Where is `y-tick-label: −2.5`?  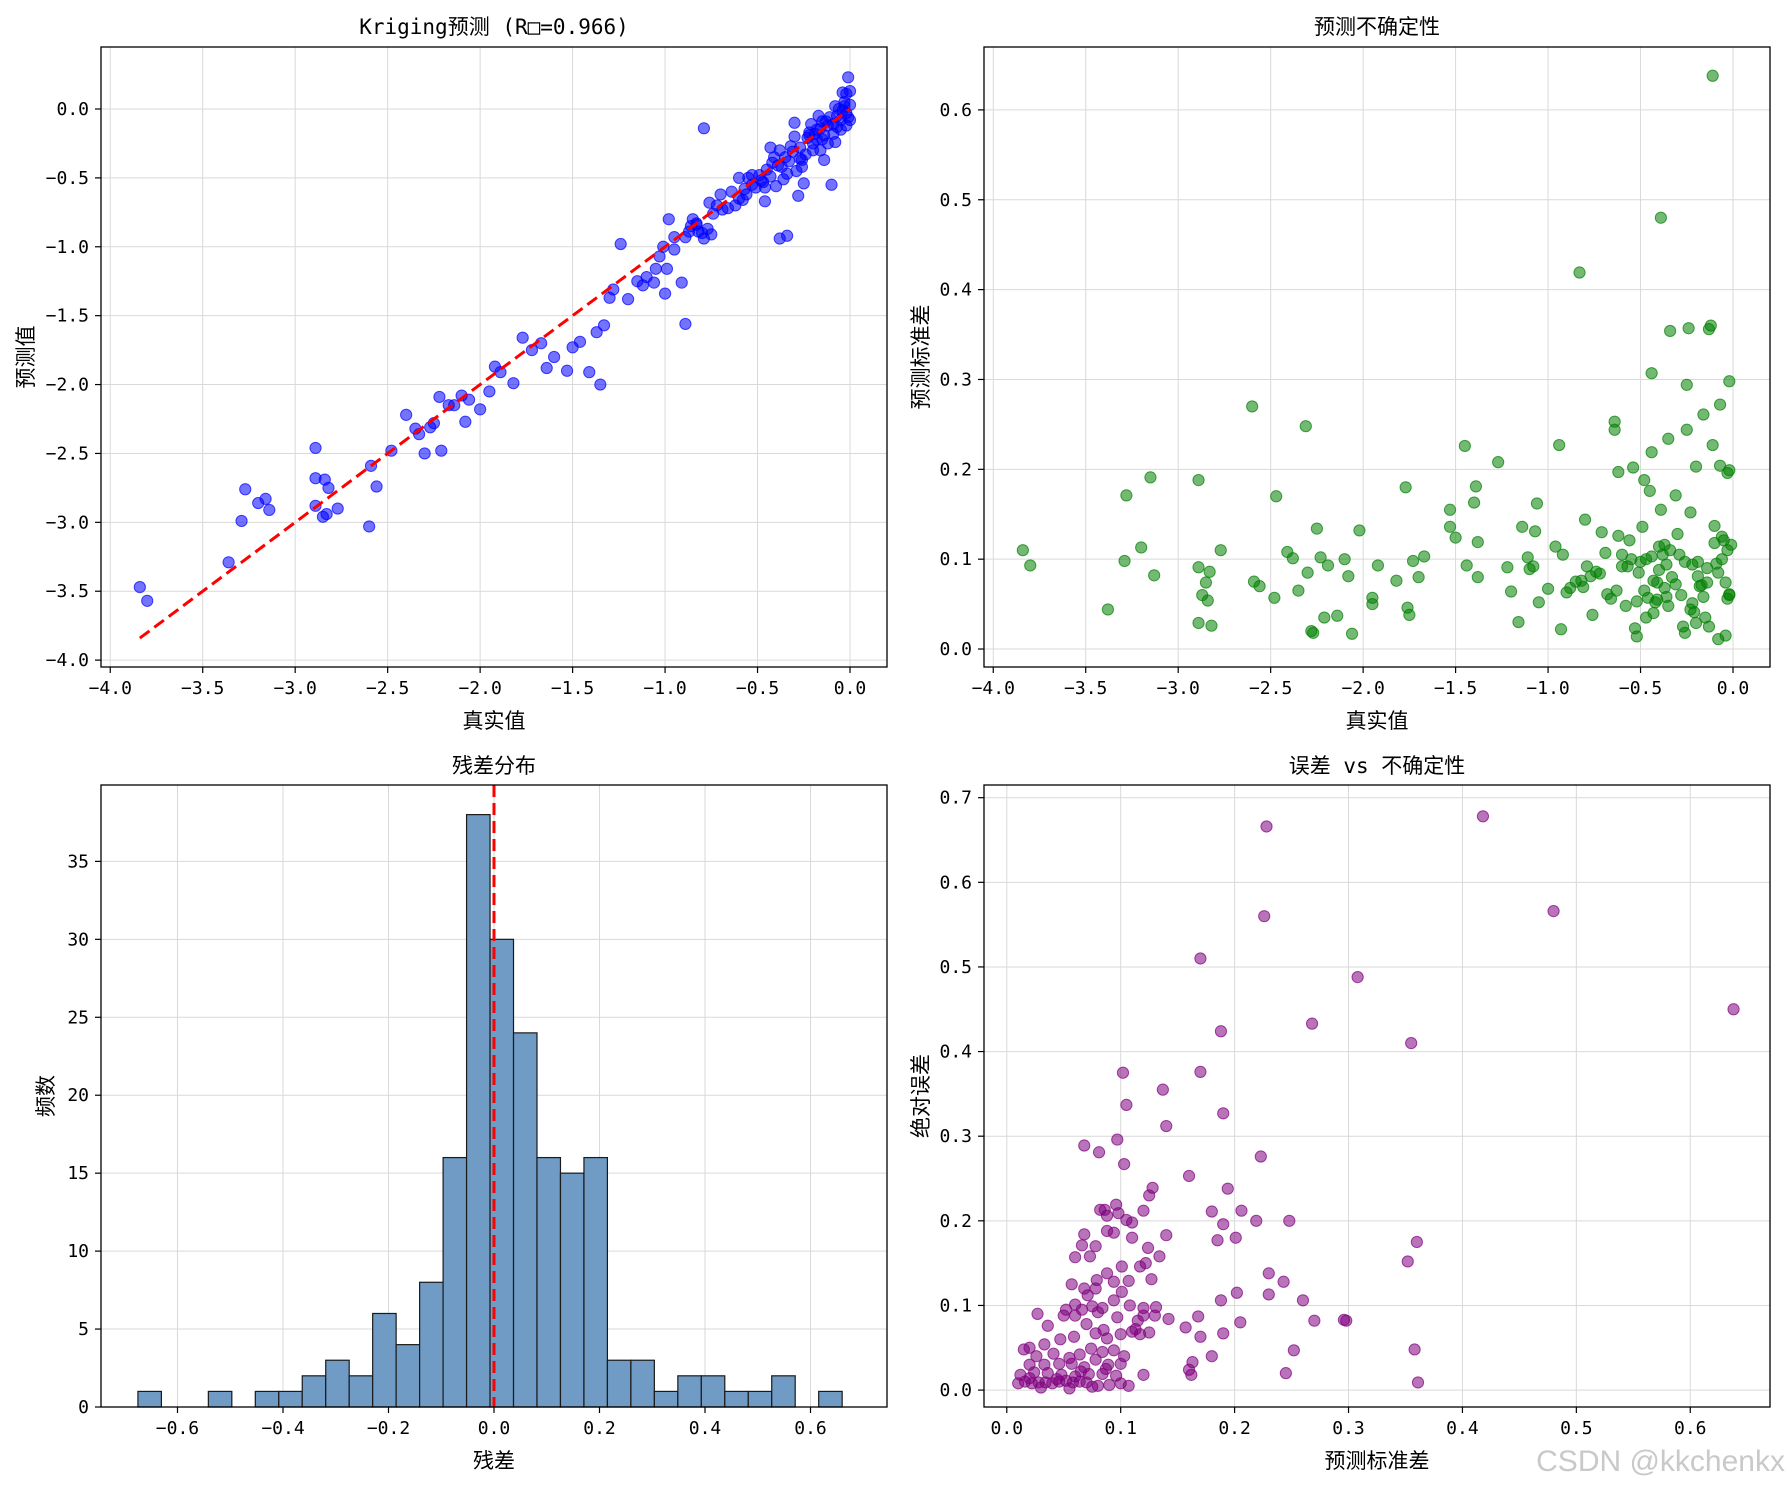
y-tick-label: −2.5 is located at coordinates (67, 453).